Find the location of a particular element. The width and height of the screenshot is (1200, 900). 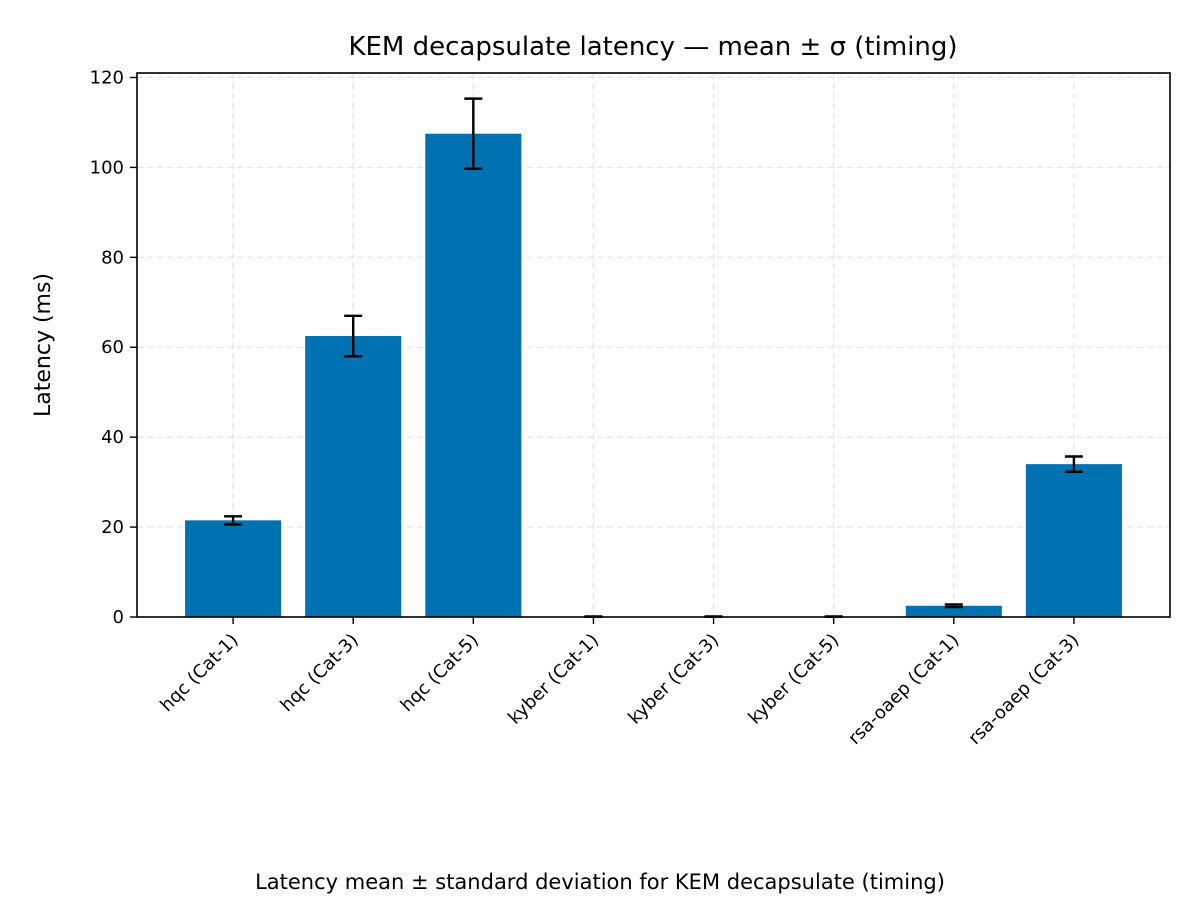

y-tick-label: 80 is located at coordinates (112, 257).